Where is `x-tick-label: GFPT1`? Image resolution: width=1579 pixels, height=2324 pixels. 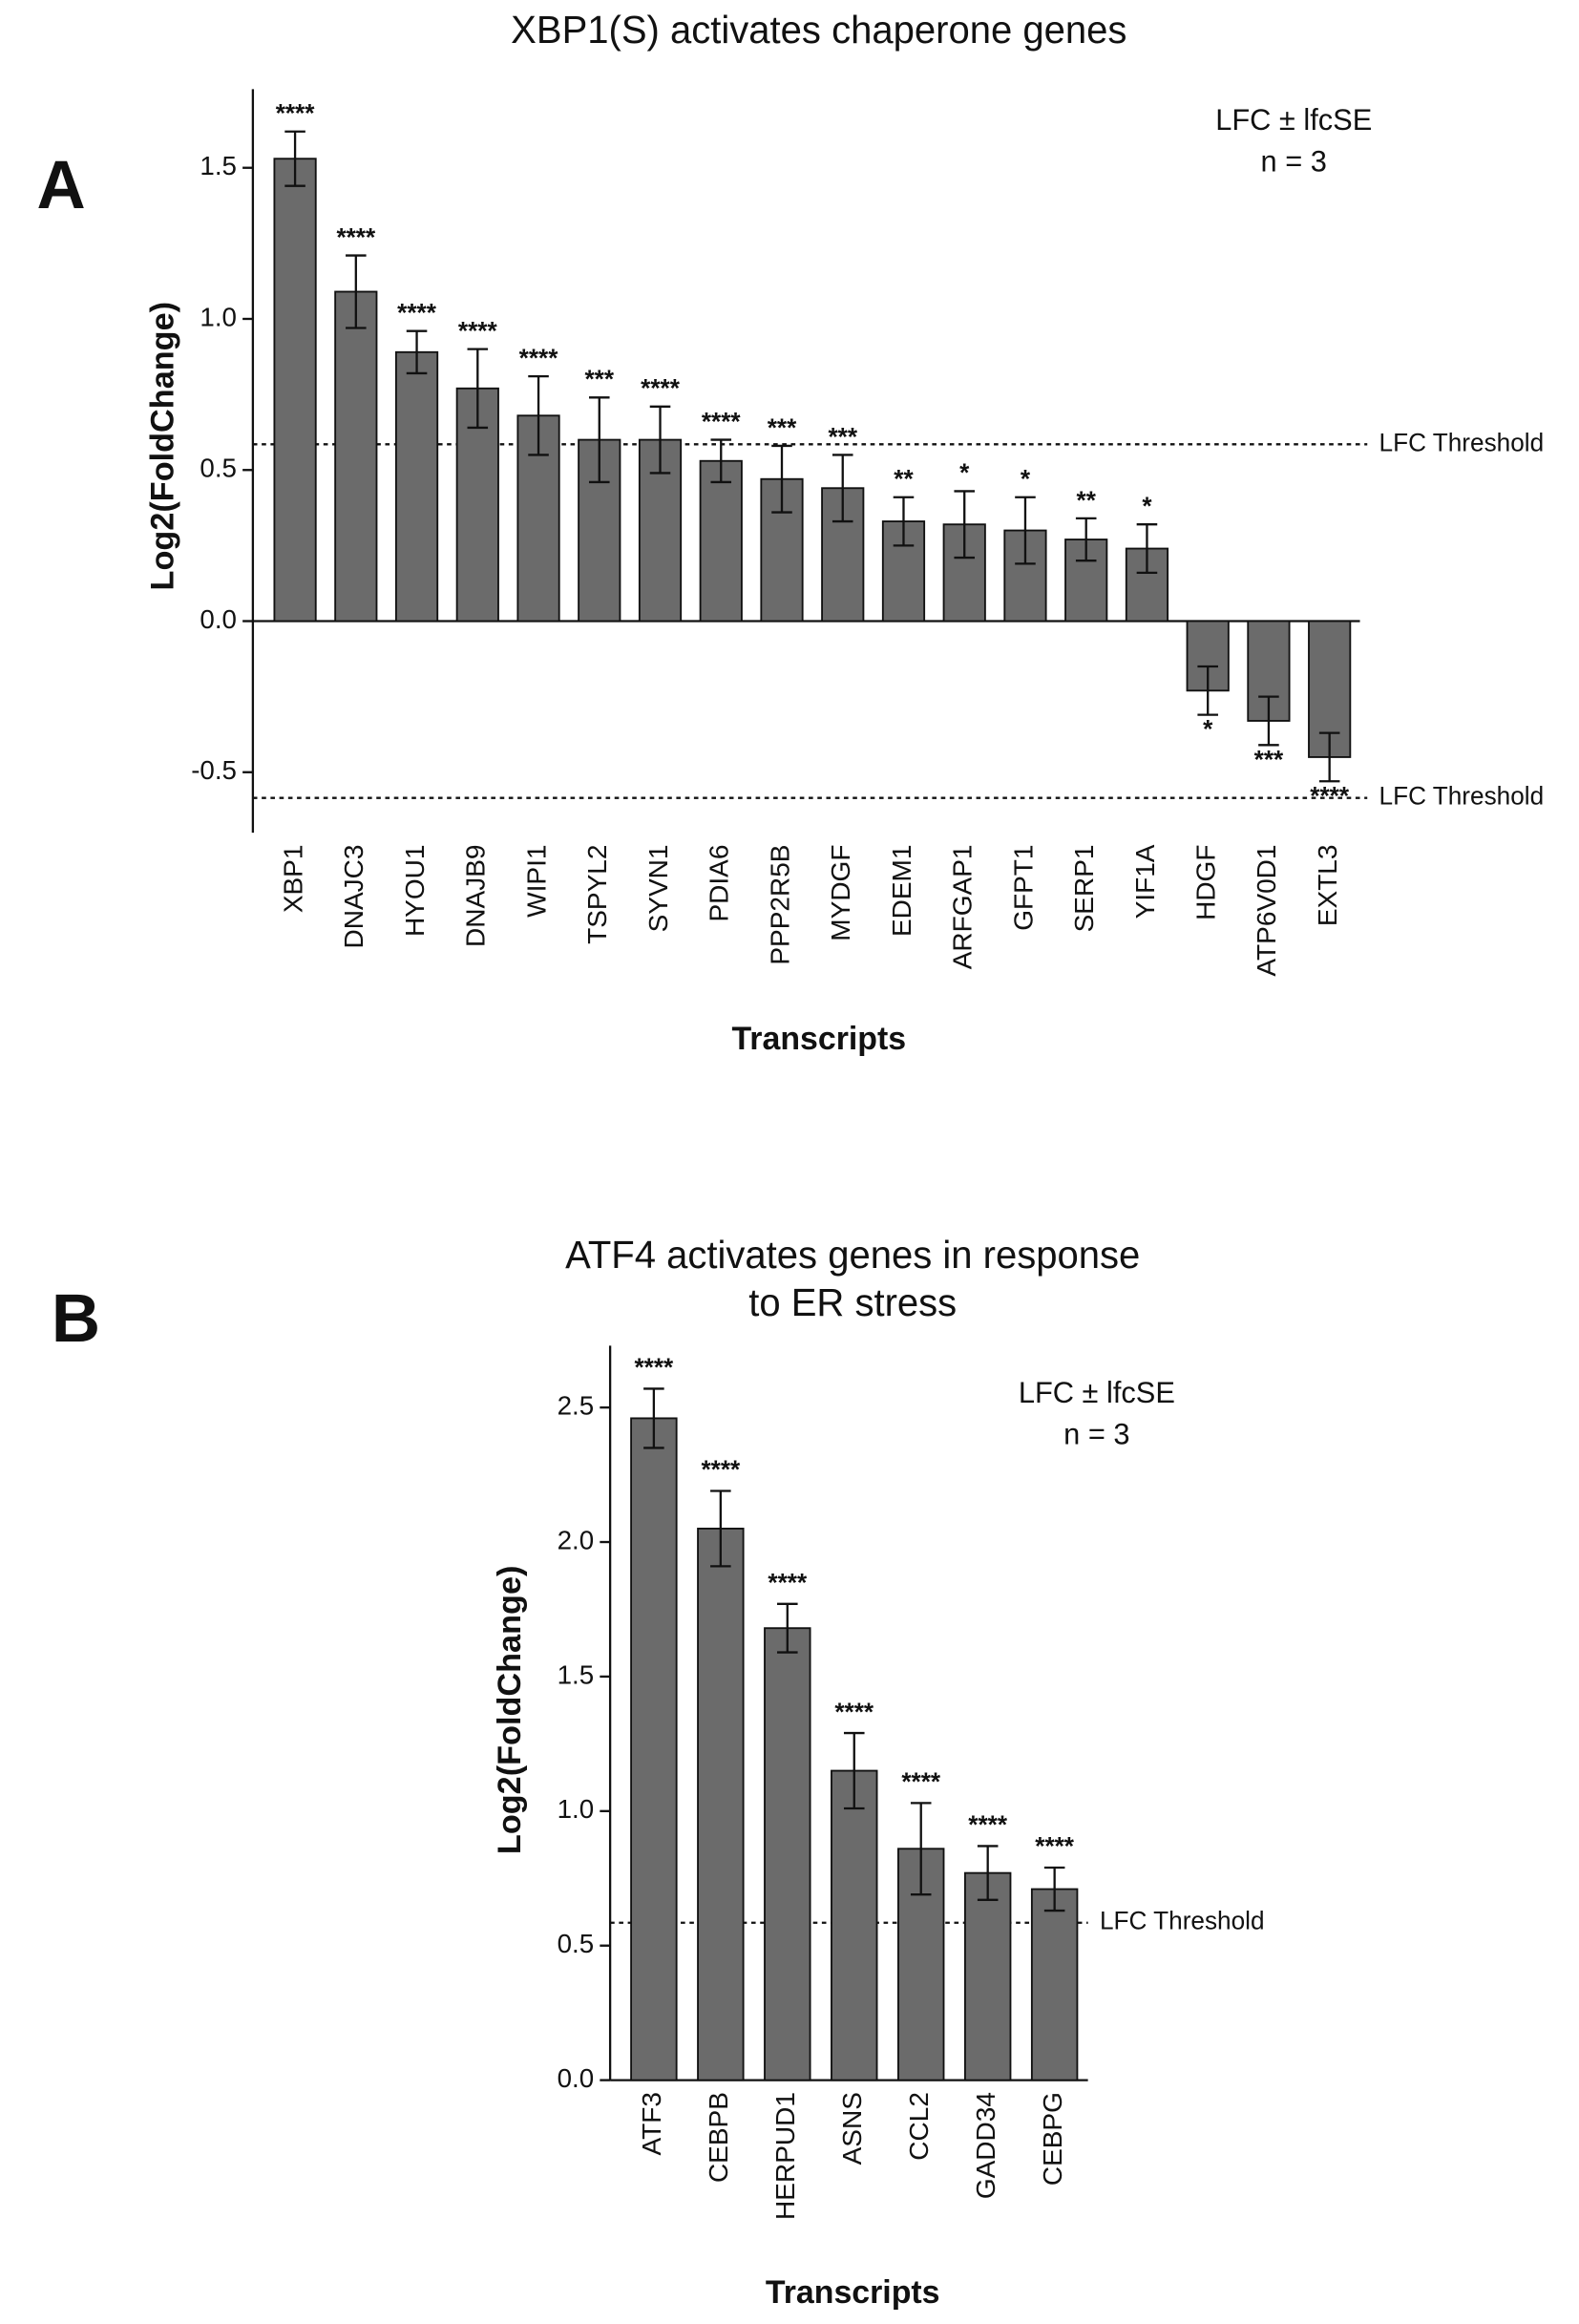 x-tick-label: GFPT1 is located at coordinates (1023, 888).